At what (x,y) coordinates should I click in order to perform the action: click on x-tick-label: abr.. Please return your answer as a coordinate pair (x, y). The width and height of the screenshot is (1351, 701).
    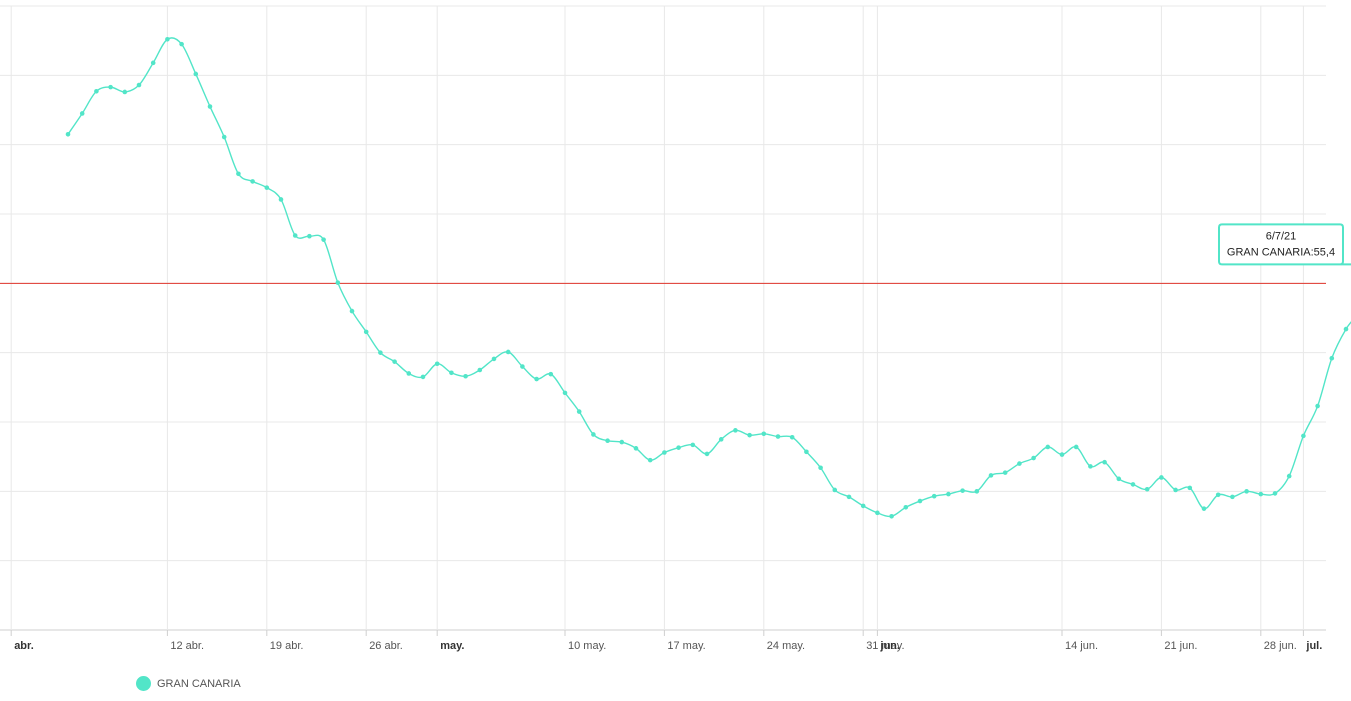
    Looking at the image, I should click on (24, 646).